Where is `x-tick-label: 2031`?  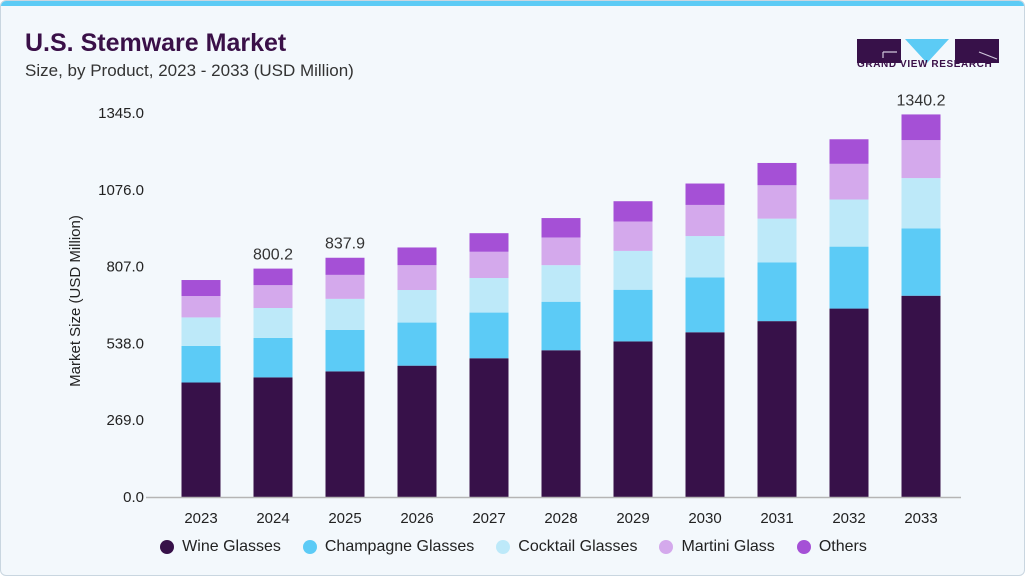
x-tick-label: 2031 is located at coordinates (776, 518).